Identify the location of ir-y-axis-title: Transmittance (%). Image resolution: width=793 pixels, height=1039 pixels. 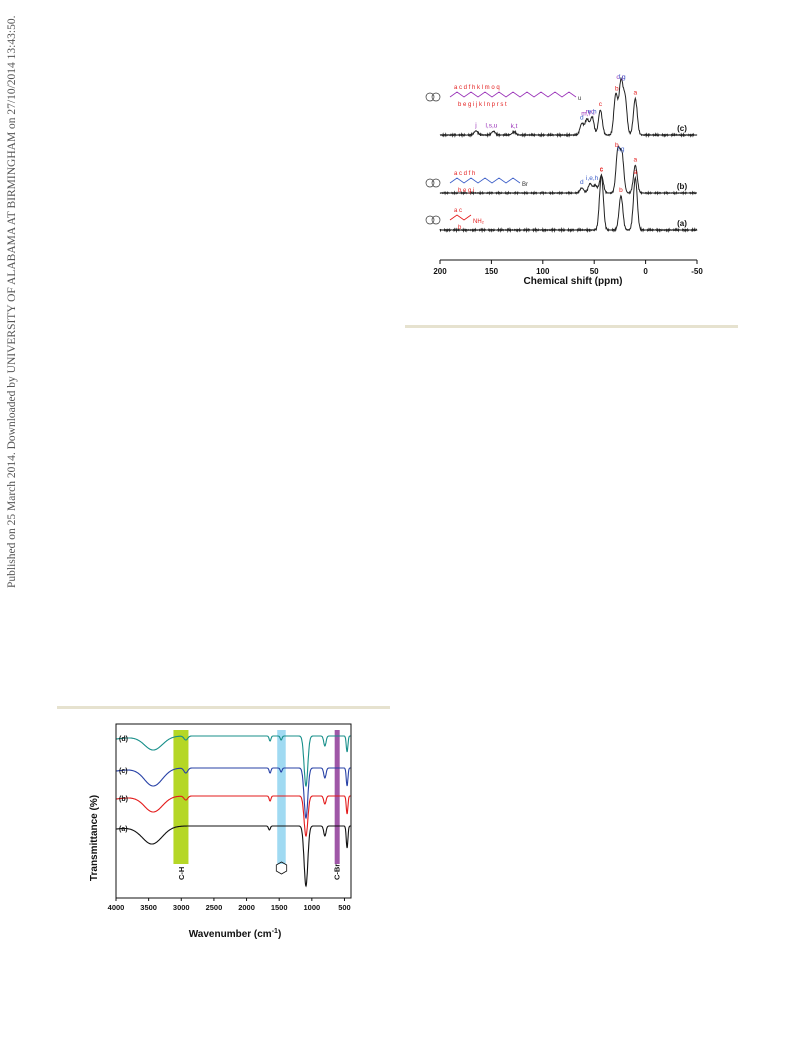
(94, 838).